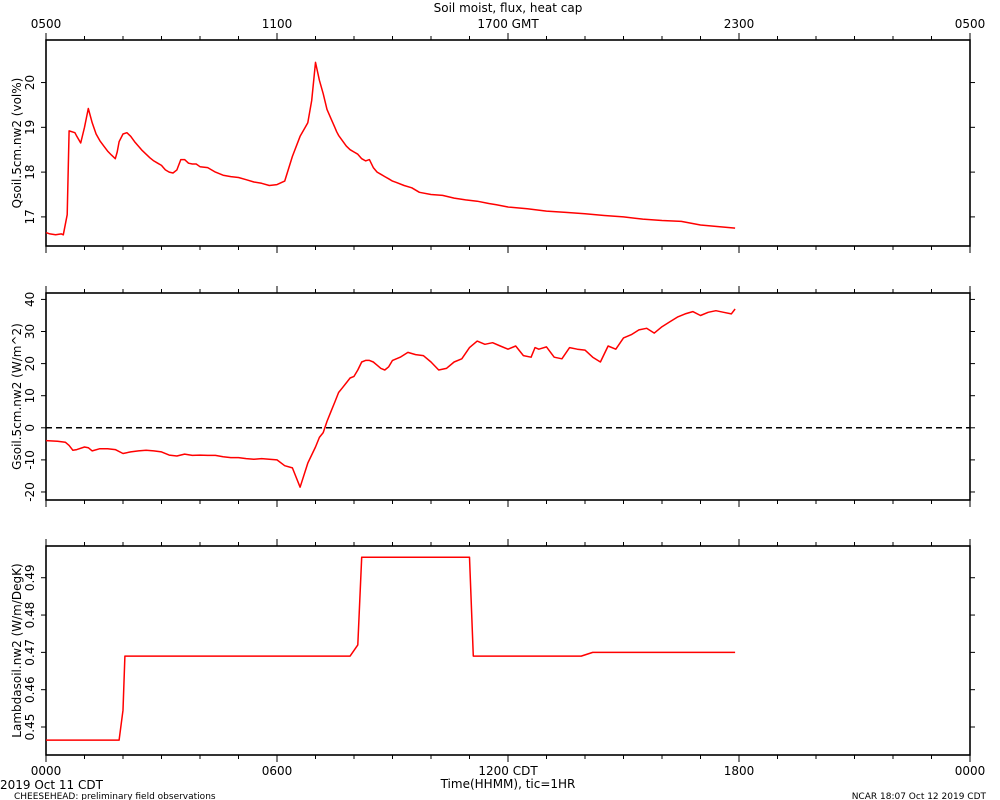 The width and height of the screenshot is (1000, 800). What do you see at coordinates (17, 396) in the screenshot?
I see `y-axis-label: Gsoil.5cm.nw2 (W/m^2)` at bounding box center [17, 396].